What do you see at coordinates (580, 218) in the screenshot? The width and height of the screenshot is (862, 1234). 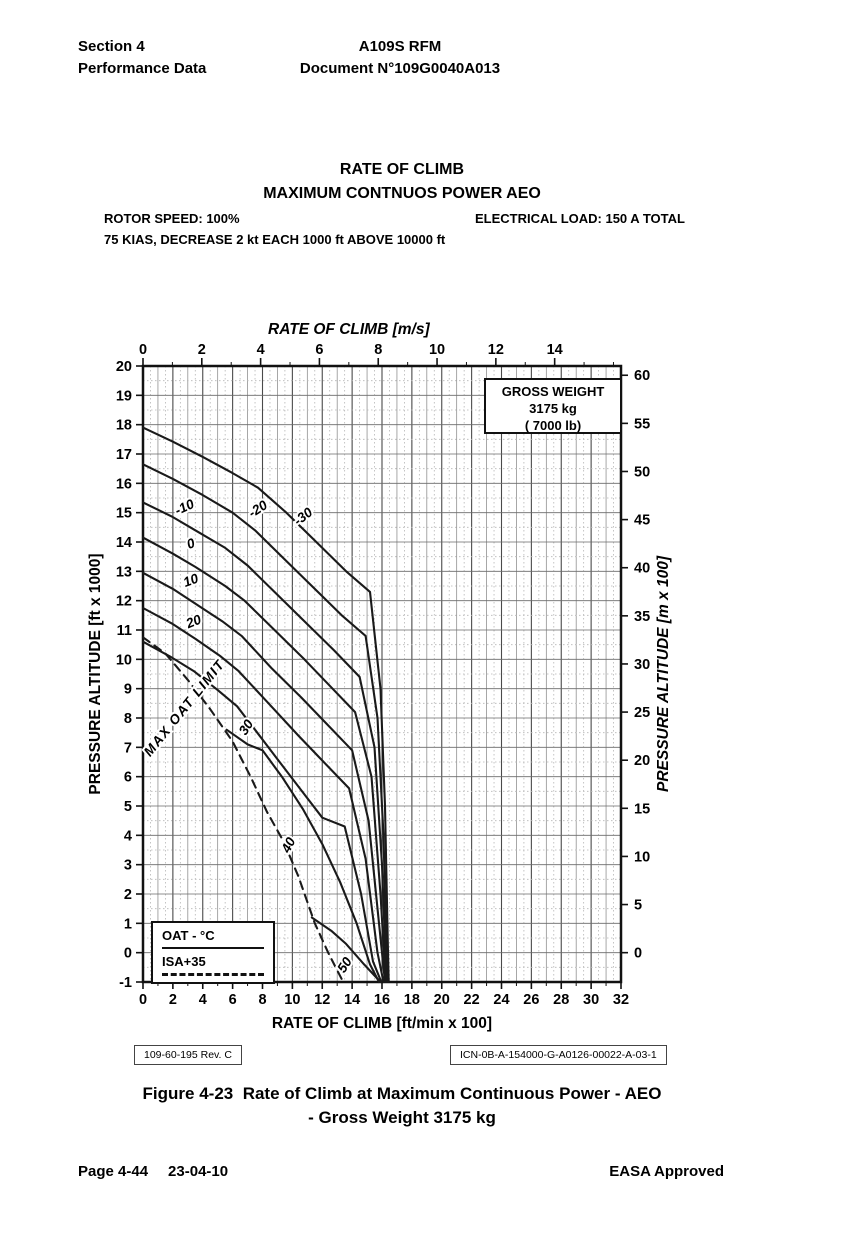 I see `electrical-load-note: ELECTRICAL LOAD: 150 A TOTAL` at bounding box center [580, 218].